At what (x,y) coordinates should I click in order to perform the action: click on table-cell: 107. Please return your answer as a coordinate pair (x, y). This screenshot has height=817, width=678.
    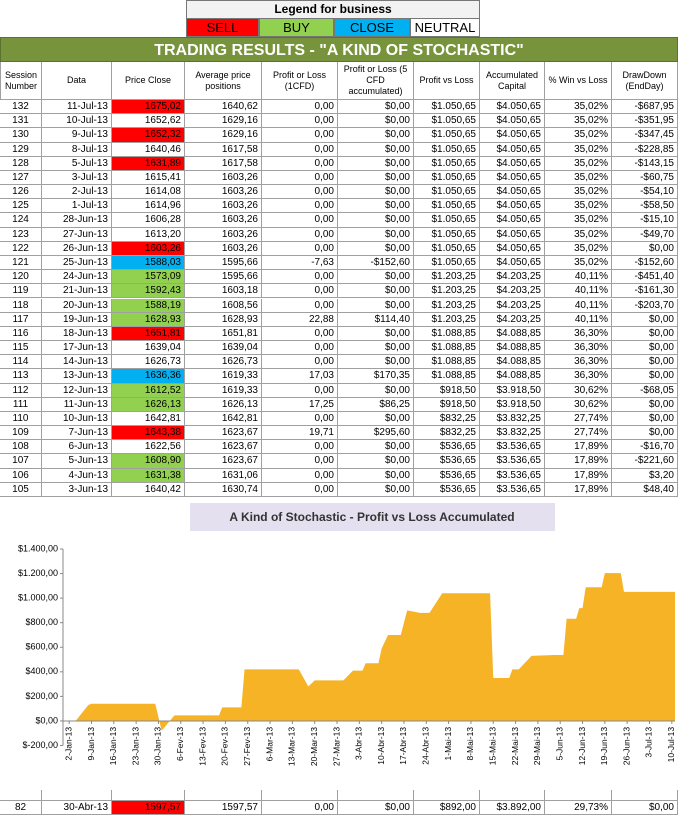
    Looking at the image, I should click on (21, 461).